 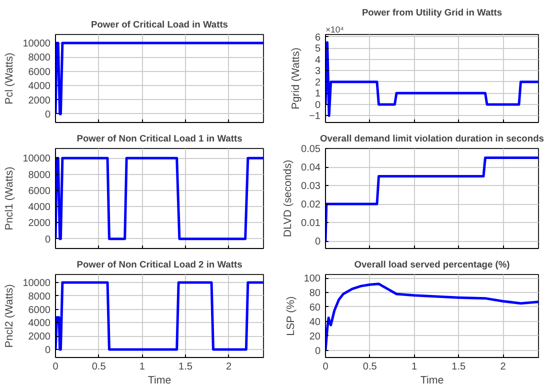 I want to click on y-tick-label: −1, so click(x=315, y=116).